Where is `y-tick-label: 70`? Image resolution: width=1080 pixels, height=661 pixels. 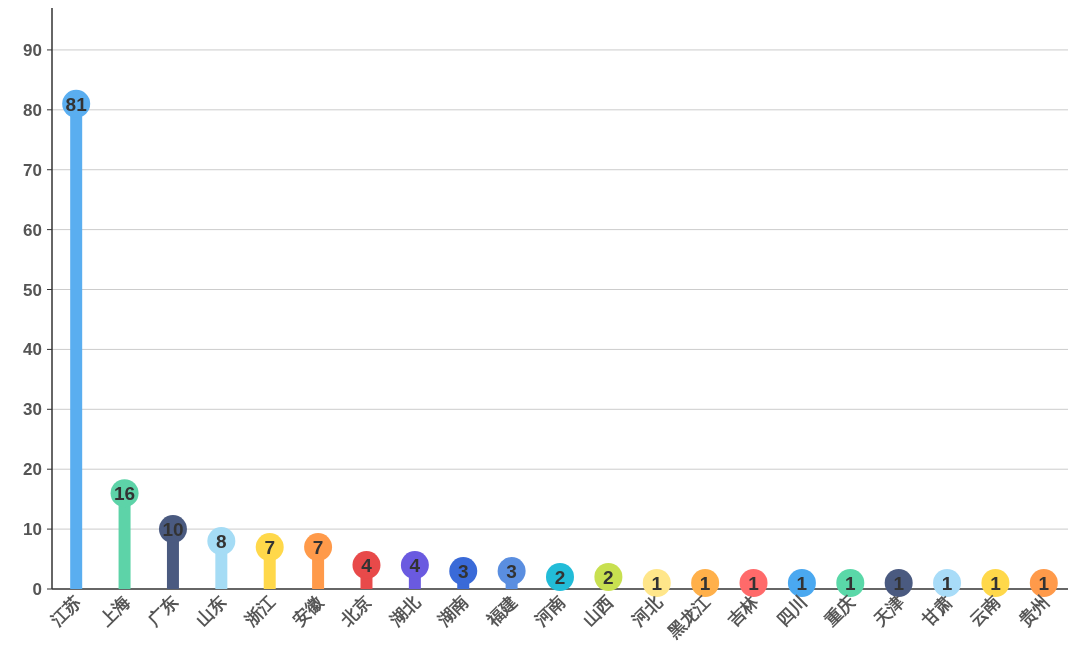 y-tick-label: 70 is located at coordinates (32, 170).